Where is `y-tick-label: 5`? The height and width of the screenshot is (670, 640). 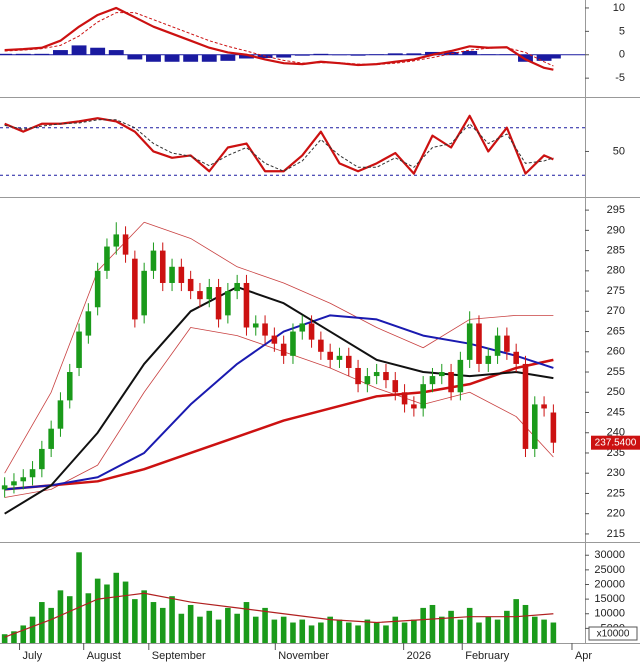 y-tick-label: 5 is located at coordinates (622, 31).